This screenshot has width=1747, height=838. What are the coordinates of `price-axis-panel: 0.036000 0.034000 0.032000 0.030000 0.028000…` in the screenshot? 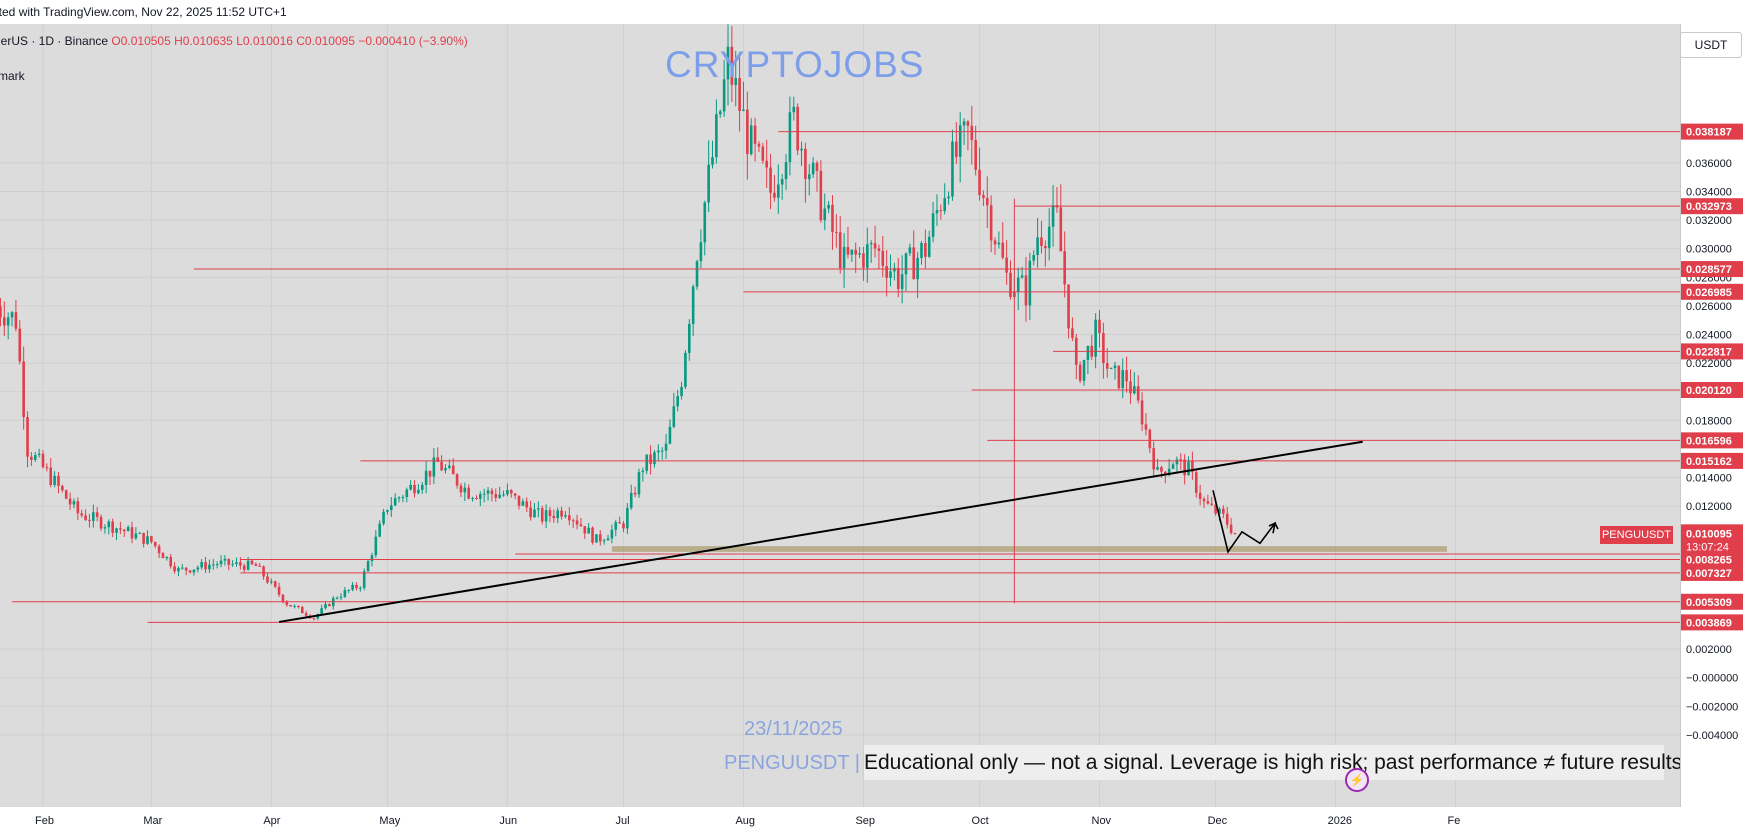 It's located at (1713, 415).